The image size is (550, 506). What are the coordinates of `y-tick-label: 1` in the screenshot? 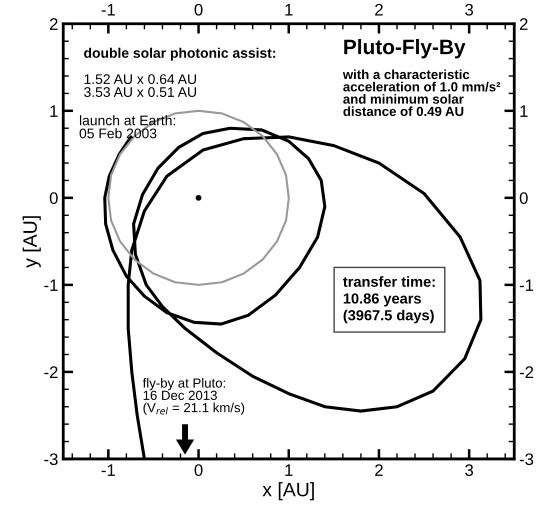 It's located at (54, 111).